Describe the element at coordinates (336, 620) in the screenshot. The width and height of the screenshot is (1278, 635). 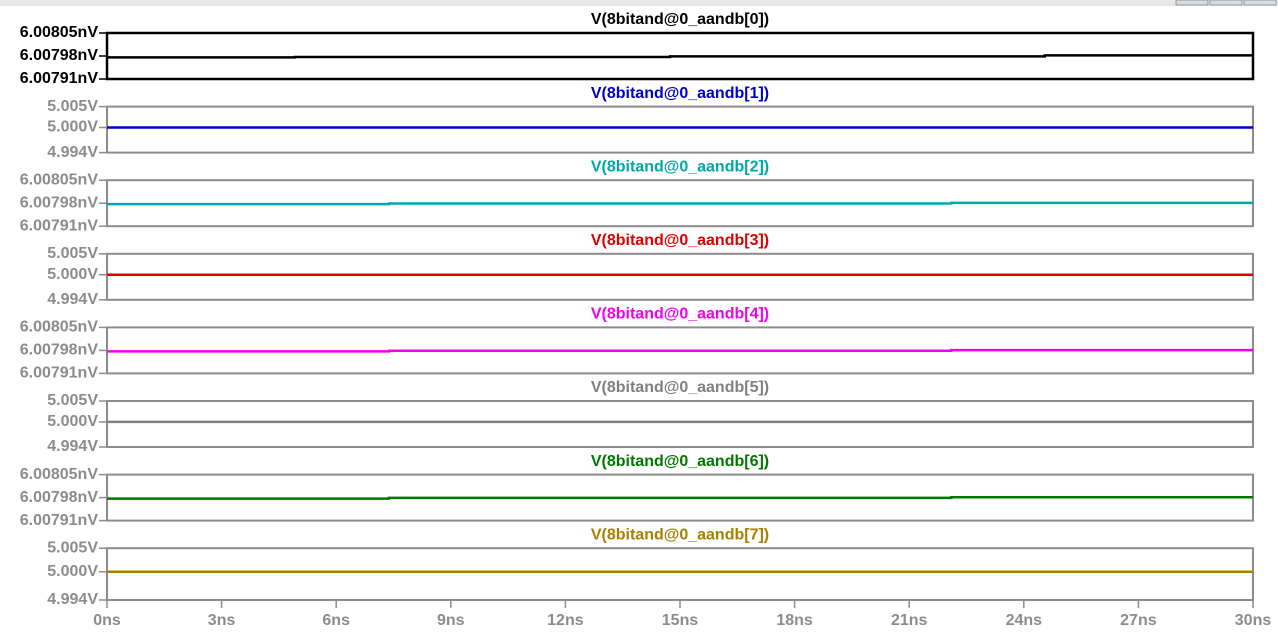
I see `x-tick-label: 6ns` at that location.